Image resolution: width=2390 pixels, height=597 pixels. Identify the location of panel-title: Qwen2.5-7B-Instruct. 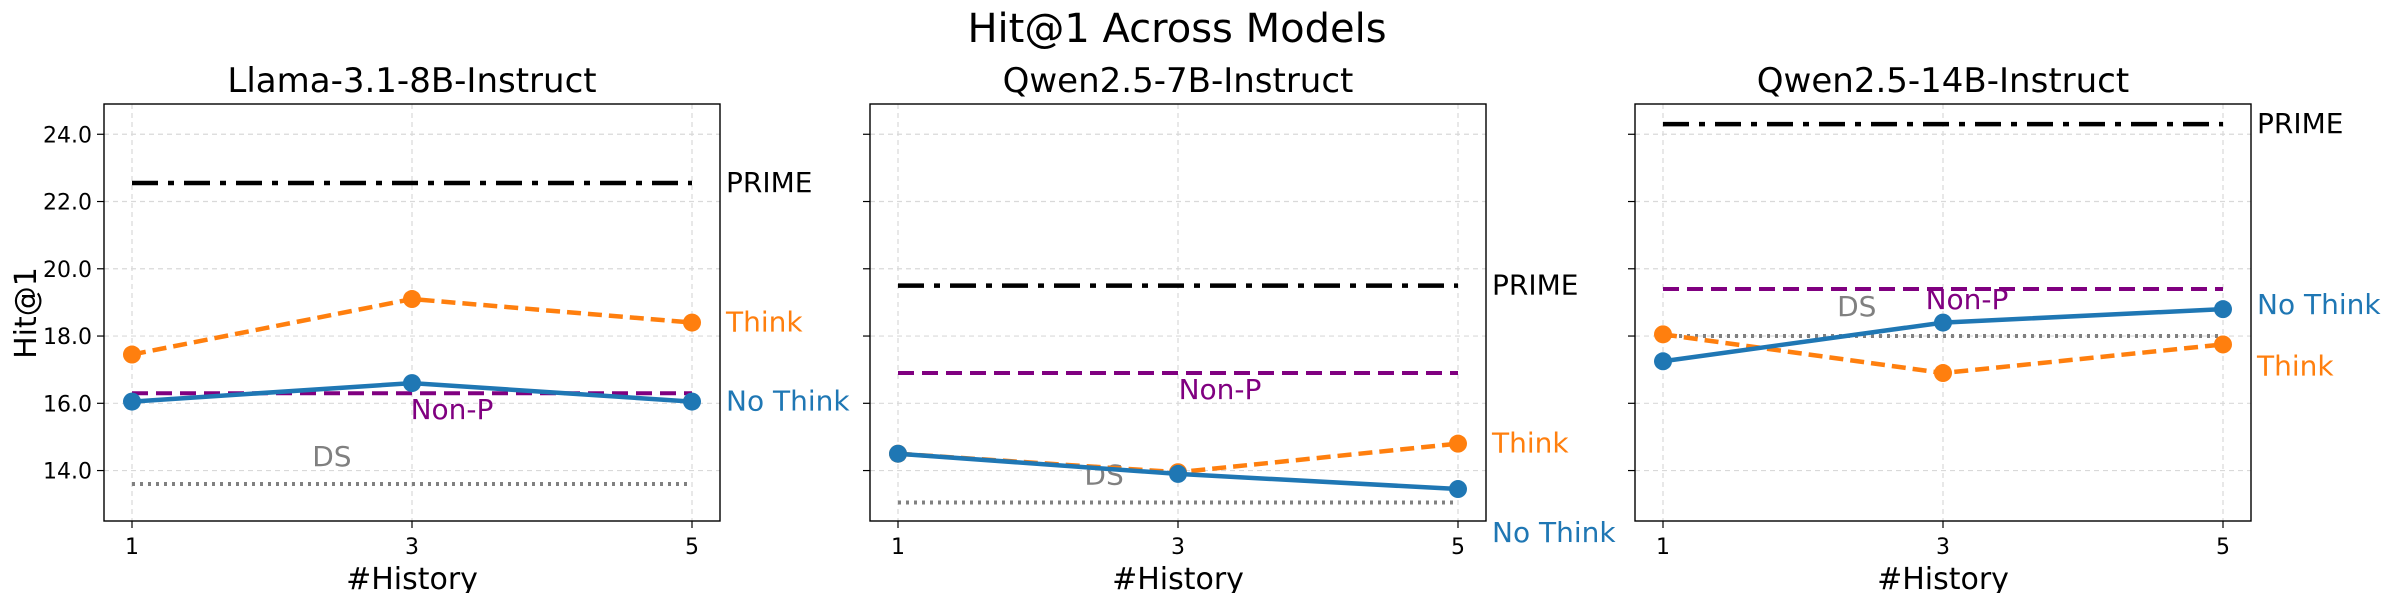
(1178, 81).